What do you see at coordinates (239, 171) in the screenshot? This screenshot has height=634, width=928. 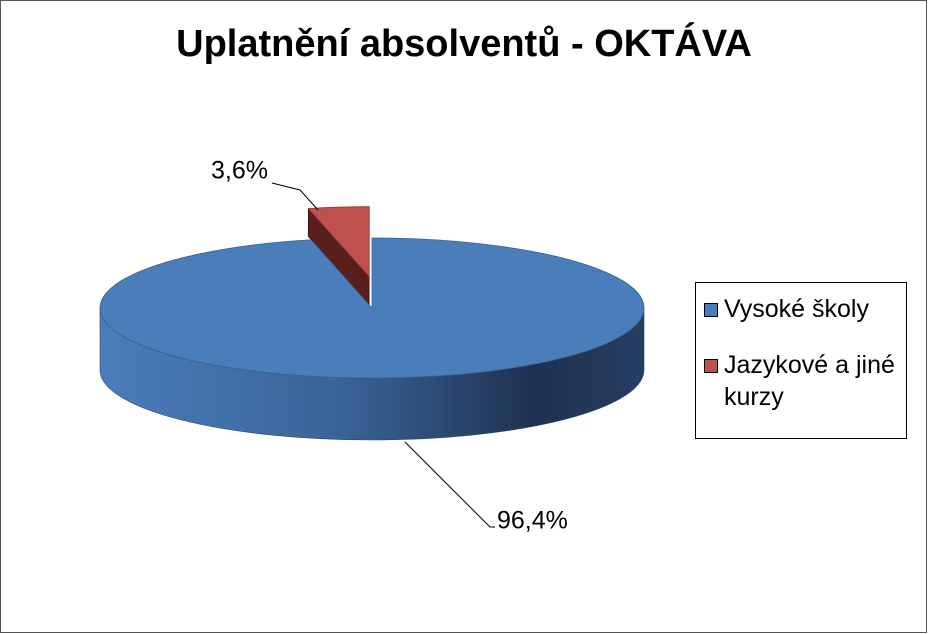 I see `data-label: 3,6%` at bounding box center [239, 171].